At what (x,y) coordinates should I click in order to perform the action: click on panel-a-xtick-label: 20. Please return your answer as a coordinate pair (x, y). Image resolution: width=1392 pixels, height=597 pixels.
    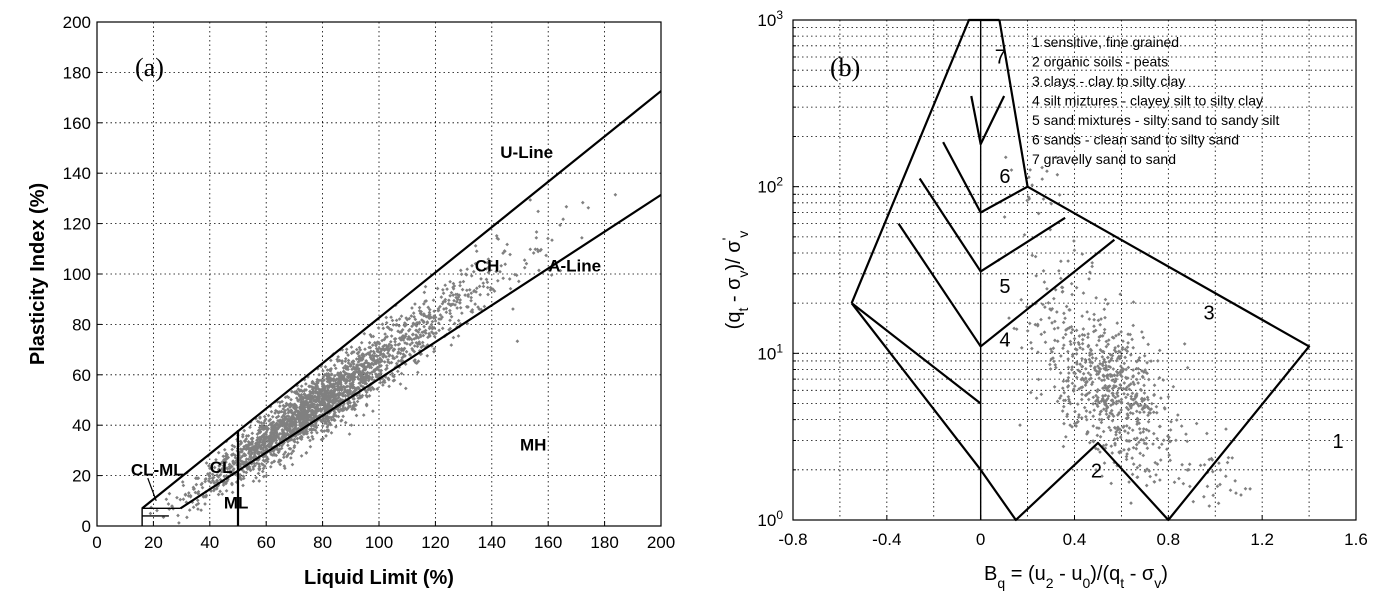
    Looking at the image, I should click on (153, 542).